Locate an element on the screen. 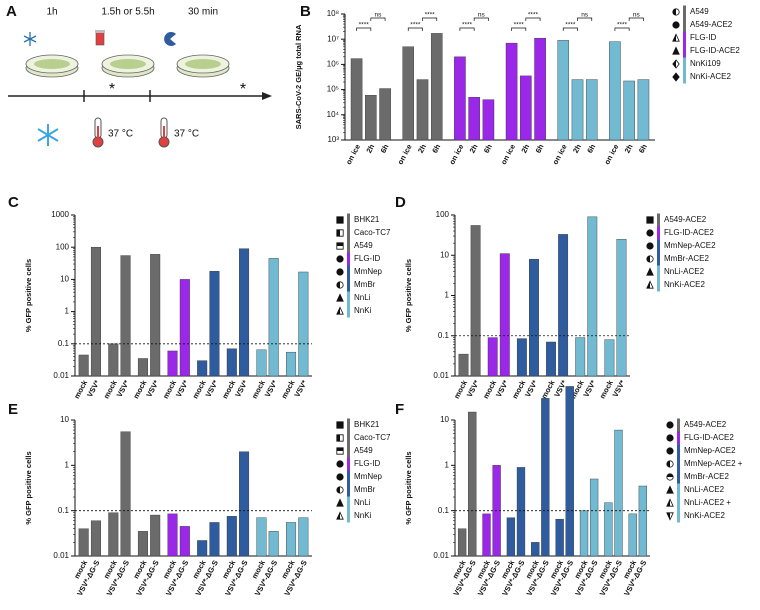 This screenshot has width=760, height=610. legend-label: A549 is located at coordinates (363, 245).